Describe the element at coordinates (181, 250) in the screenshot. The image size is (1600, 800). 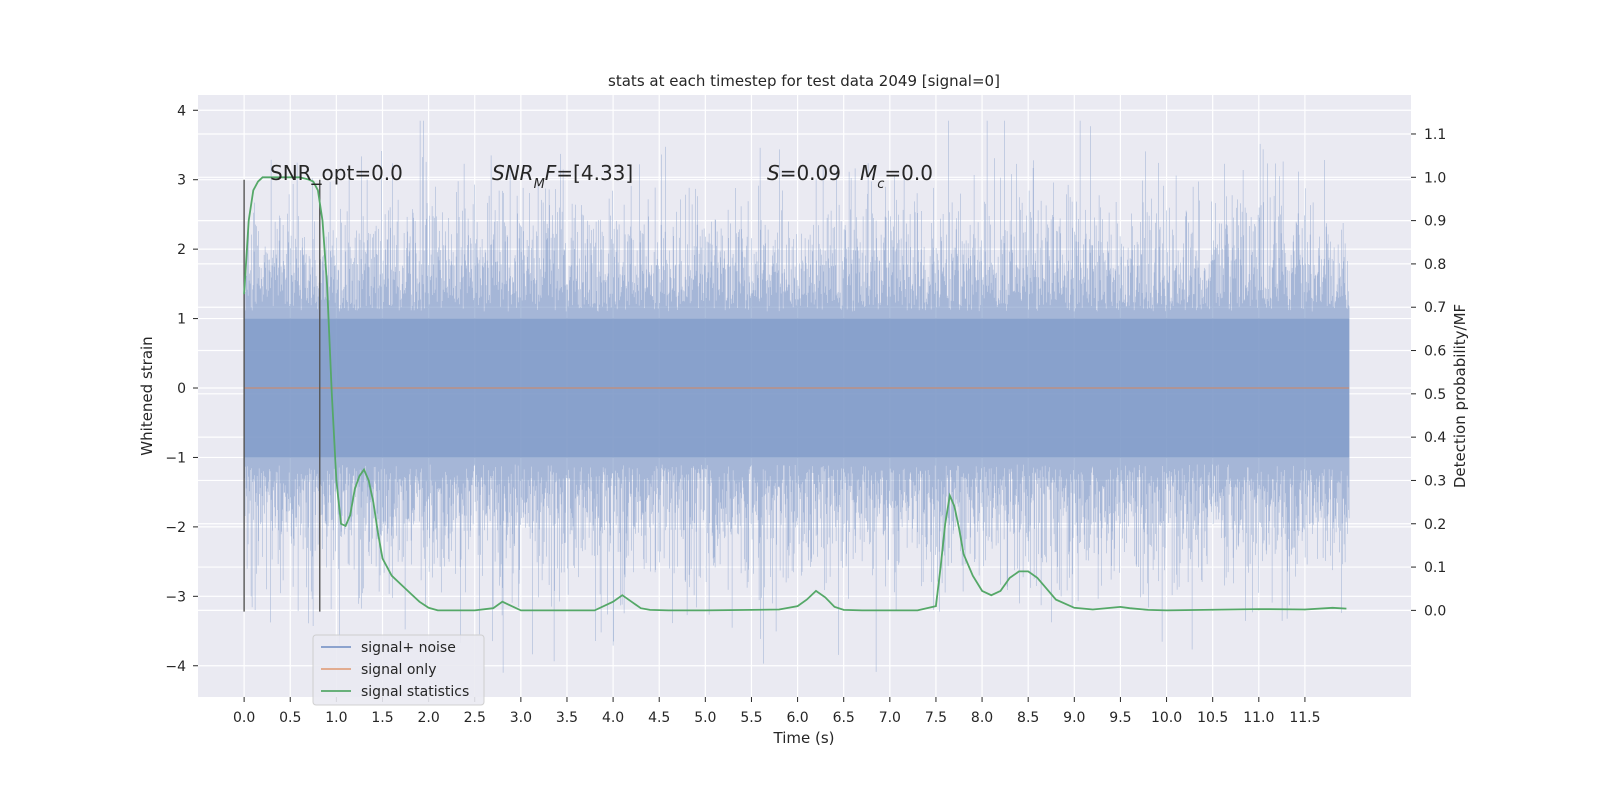
I see `y-tick-label-2: 2` at that location.